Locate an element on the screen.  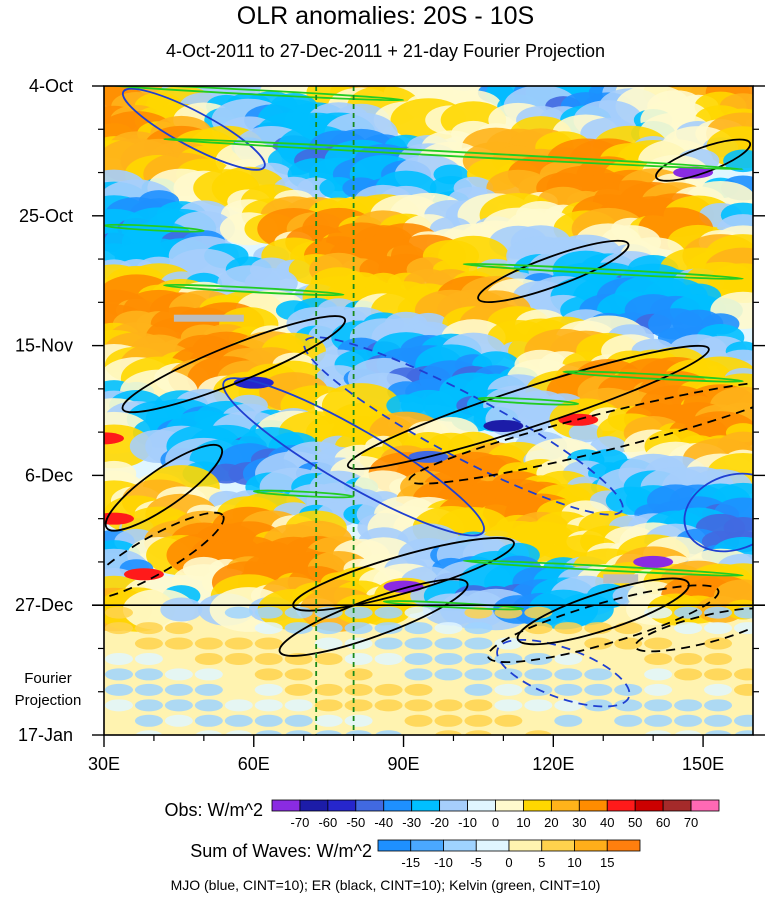
obs-colorbar-level: 50 is located at coordinates (635, 822).